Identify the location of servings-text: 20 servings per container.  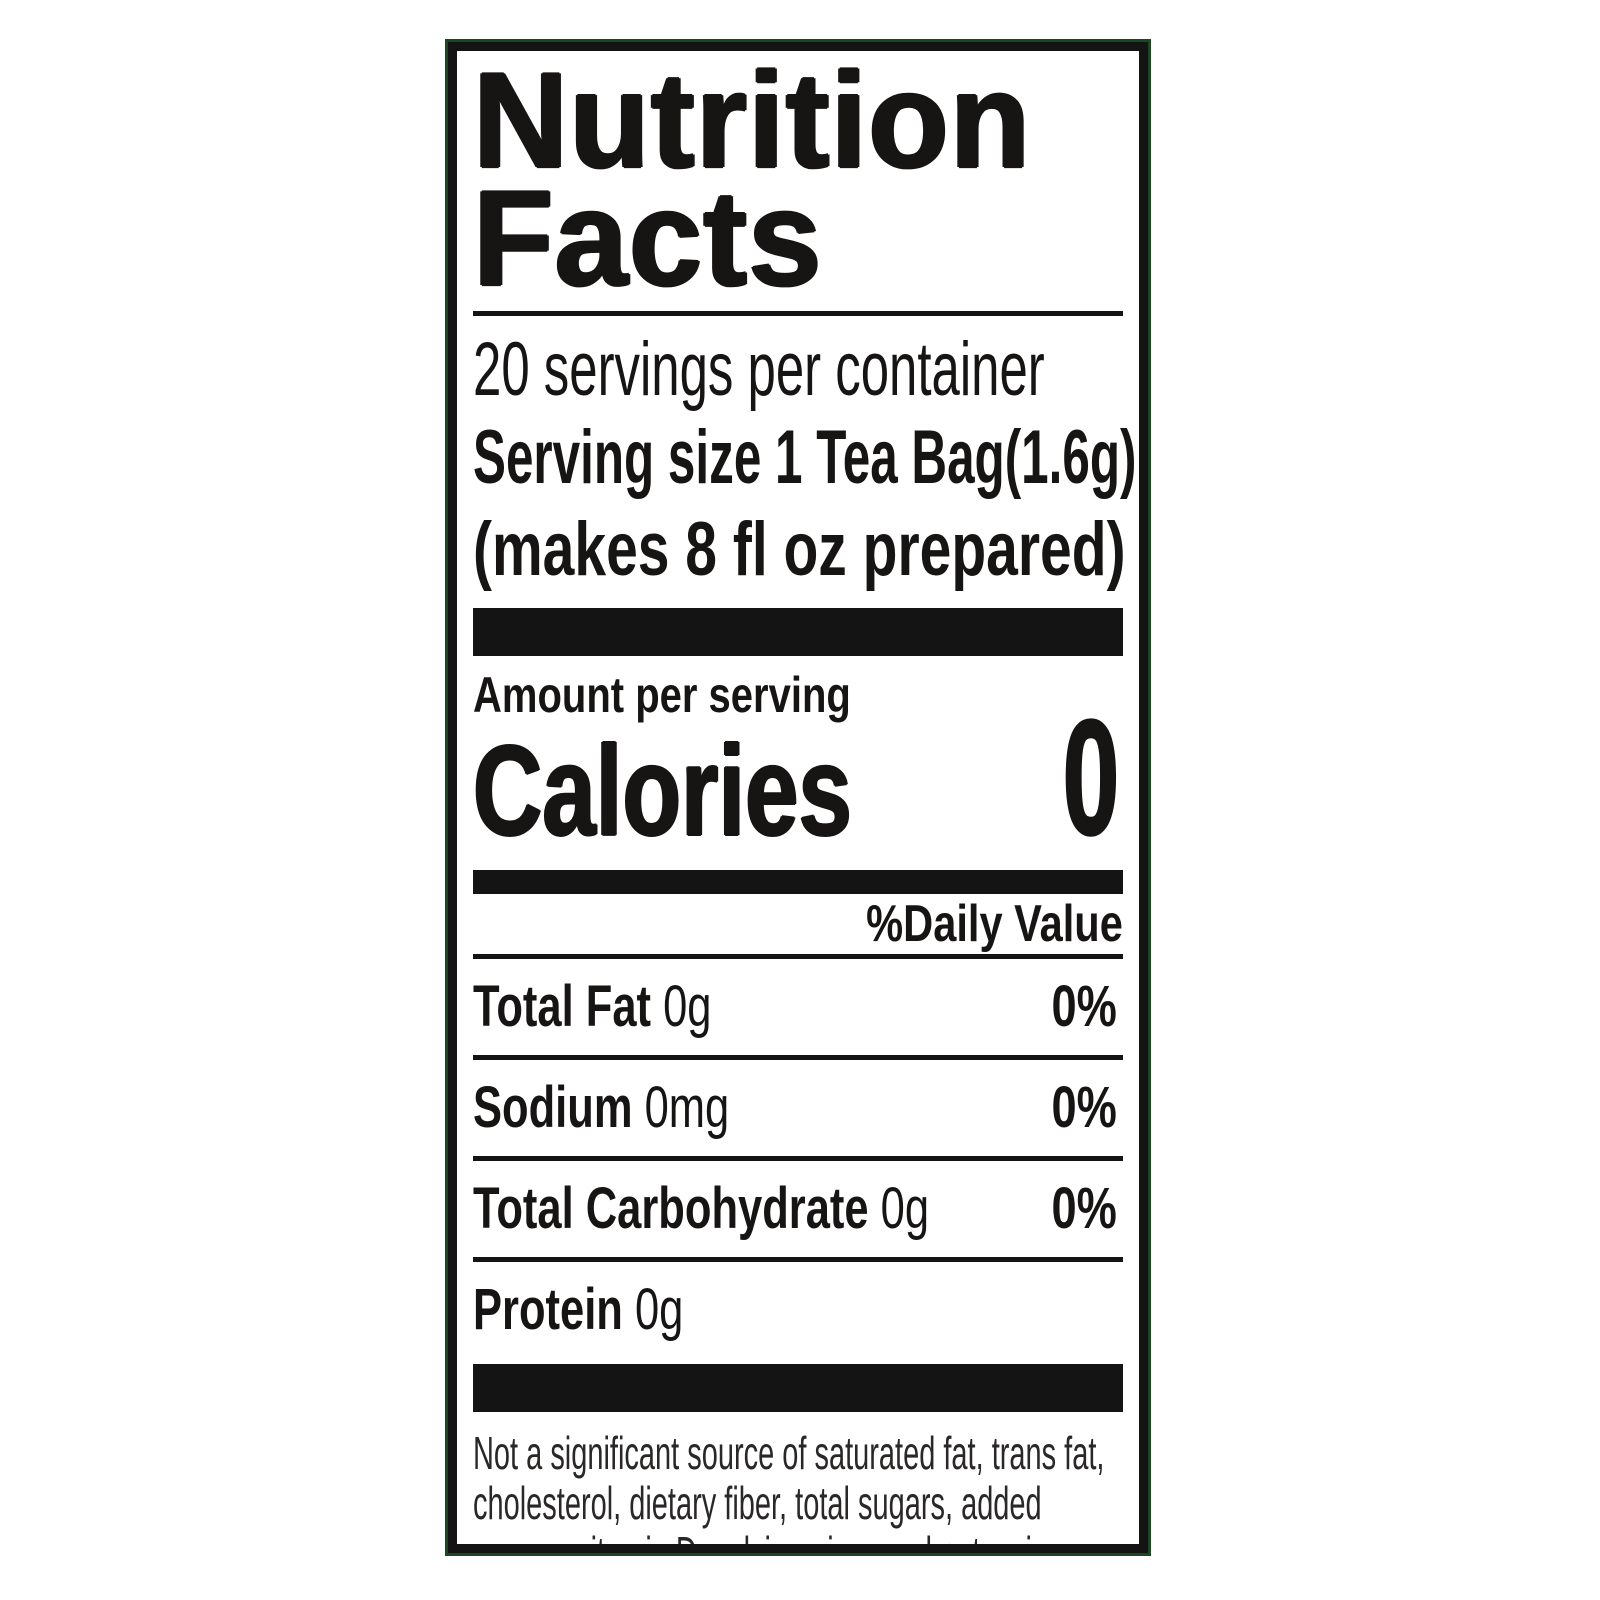
(759, 369).